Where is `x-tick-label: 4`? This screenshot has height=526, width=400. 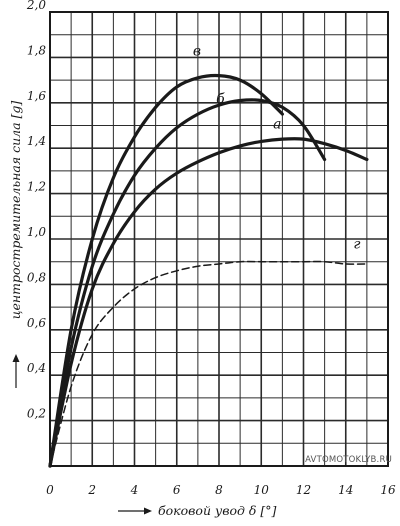
x-tick-label: 4 is located at coordinates (134, 490).